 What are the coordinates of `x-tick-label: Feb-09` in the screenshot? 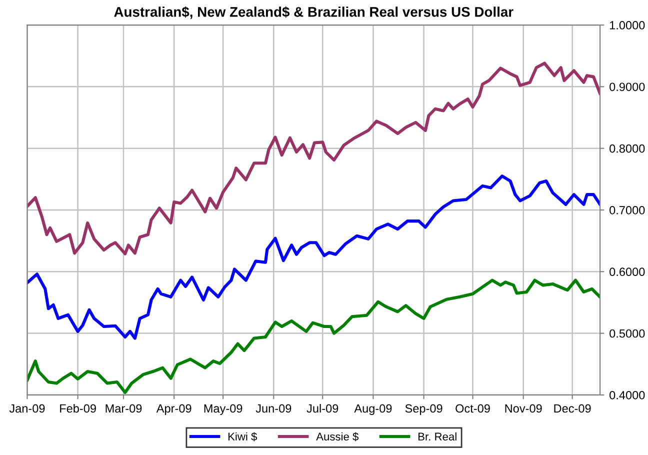 It's located at (78, 408).